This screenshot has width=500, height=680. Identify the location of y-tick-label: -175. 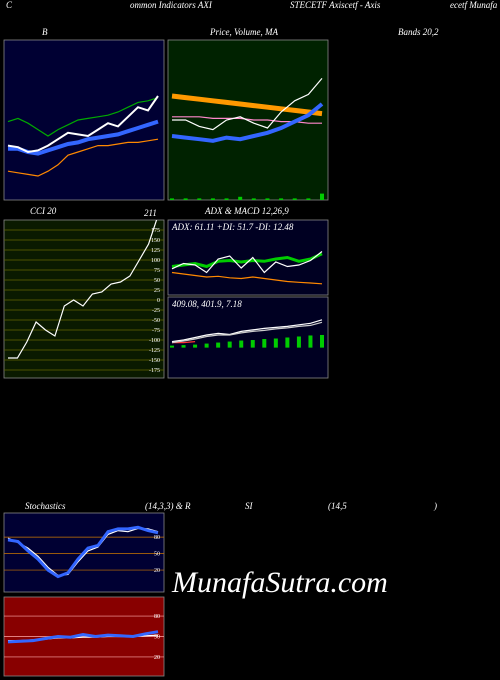
(154, 371).